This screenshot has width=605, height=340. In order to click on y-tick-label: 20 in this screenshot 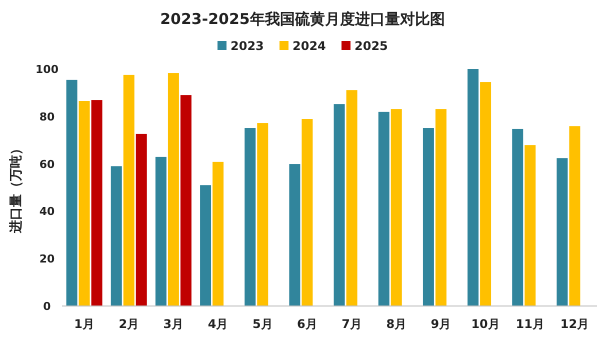, I will do `click(47, 259)`.